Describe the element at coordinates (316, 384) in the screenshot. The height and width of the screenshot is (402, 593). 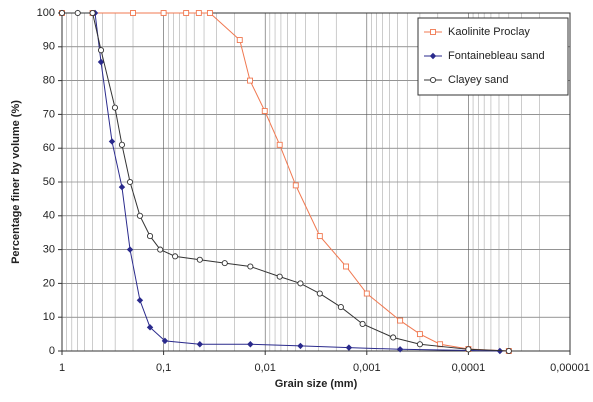
I see `x-axis-title: Grain size (mm)` at that location.